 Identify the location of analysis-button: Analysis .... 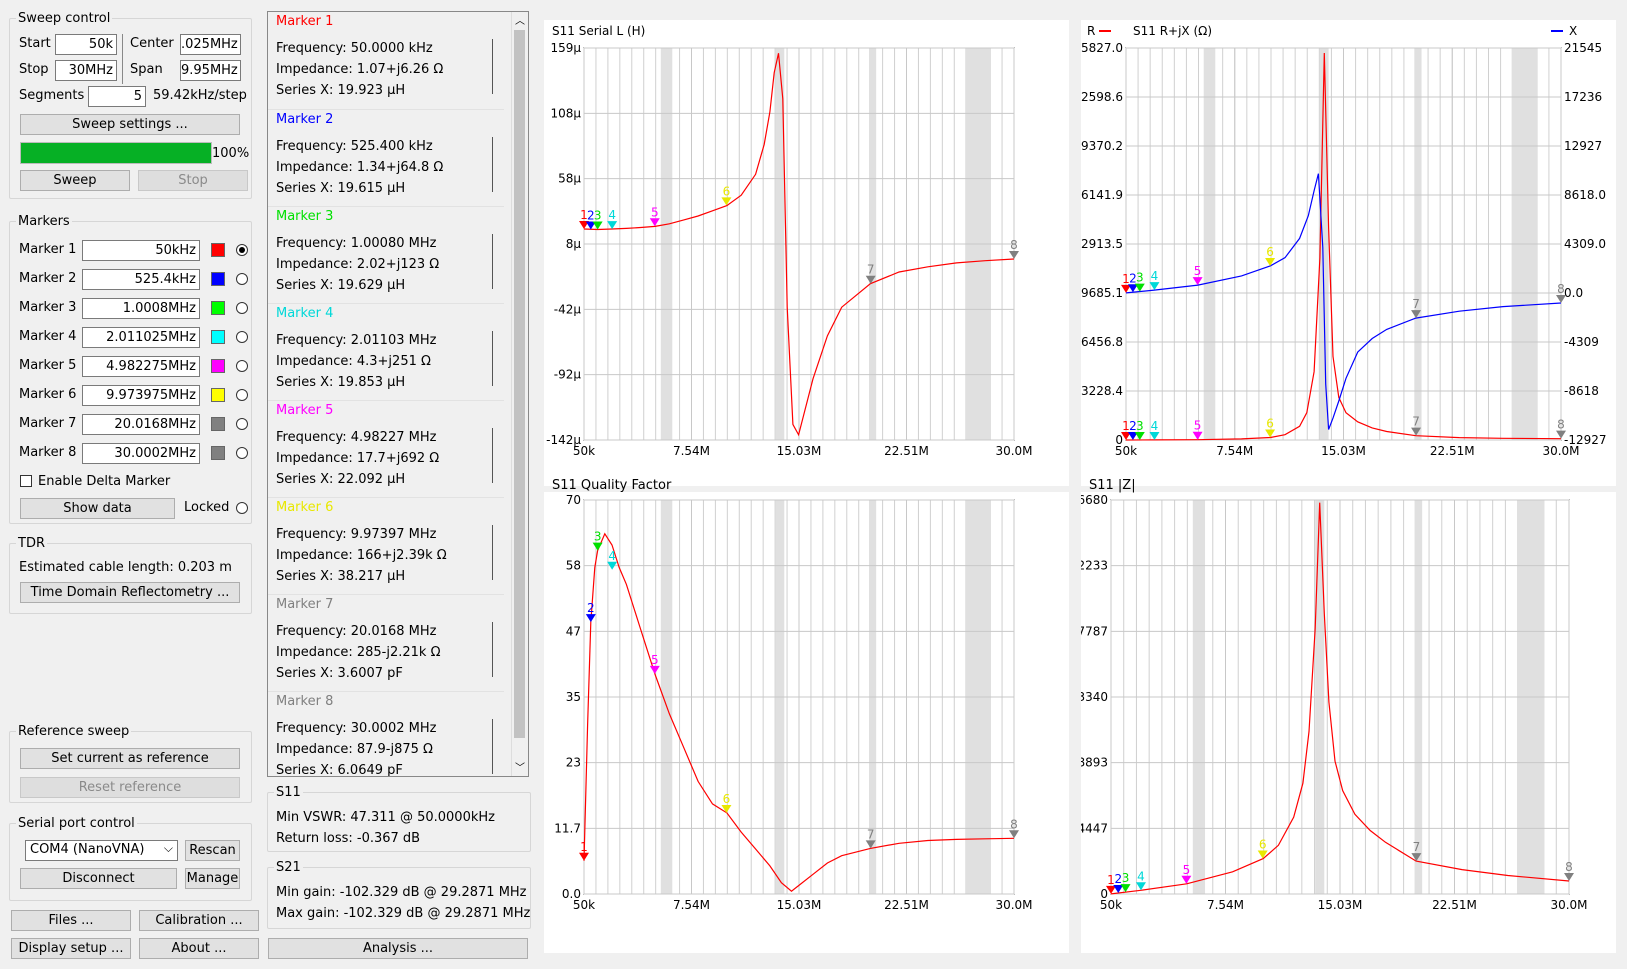
(398, 948).